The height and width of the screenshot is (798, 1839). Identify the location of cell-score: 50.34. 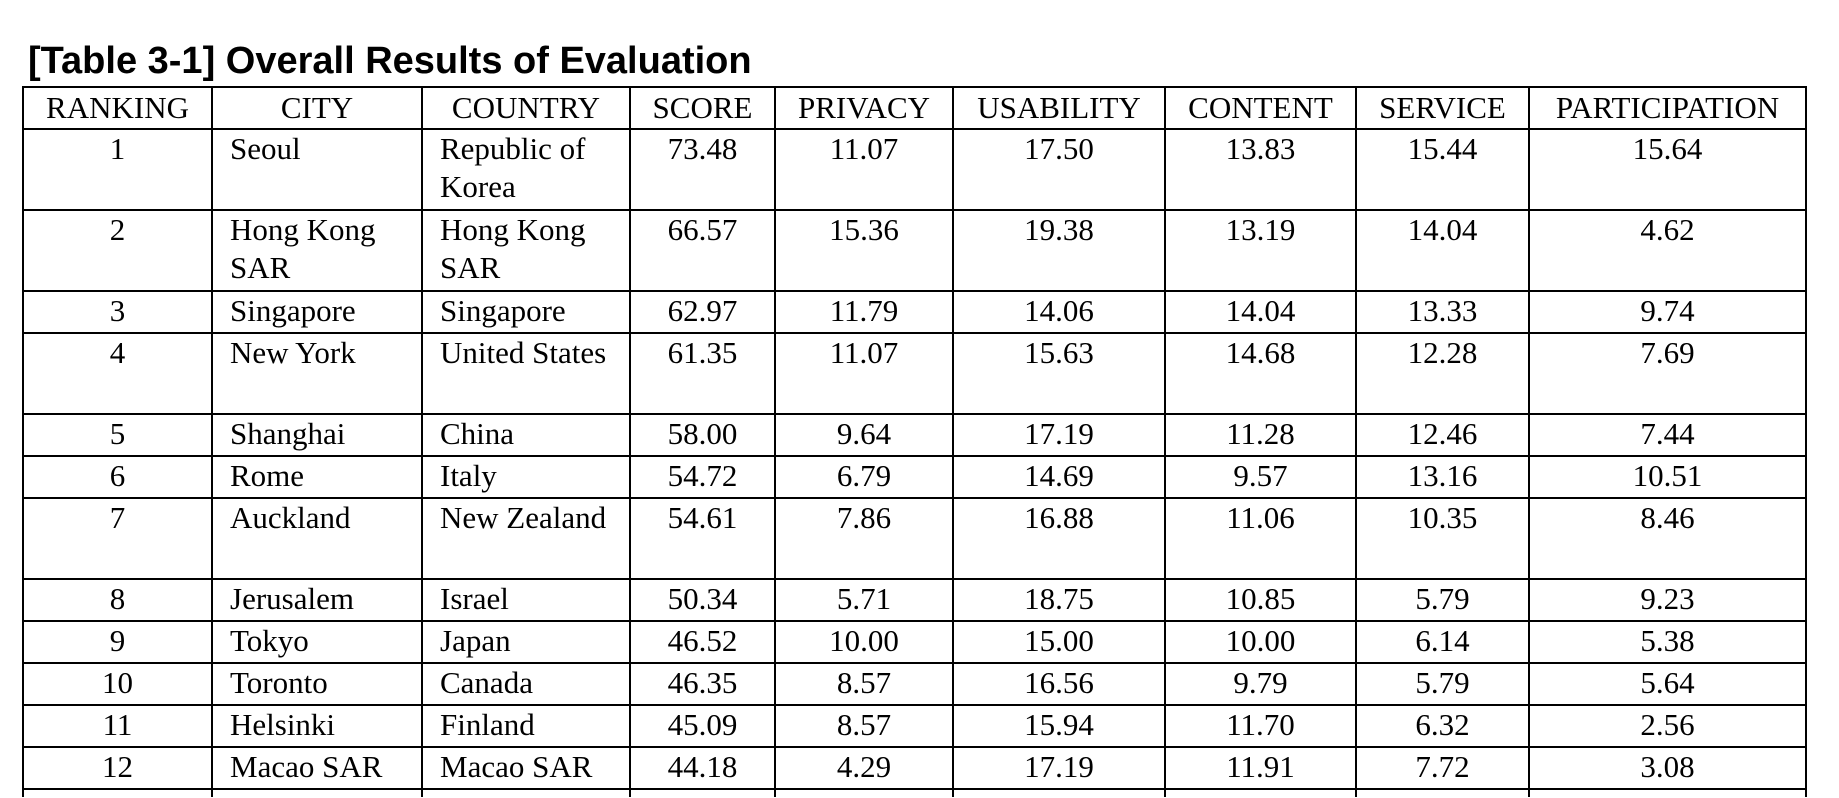
(702, 600).